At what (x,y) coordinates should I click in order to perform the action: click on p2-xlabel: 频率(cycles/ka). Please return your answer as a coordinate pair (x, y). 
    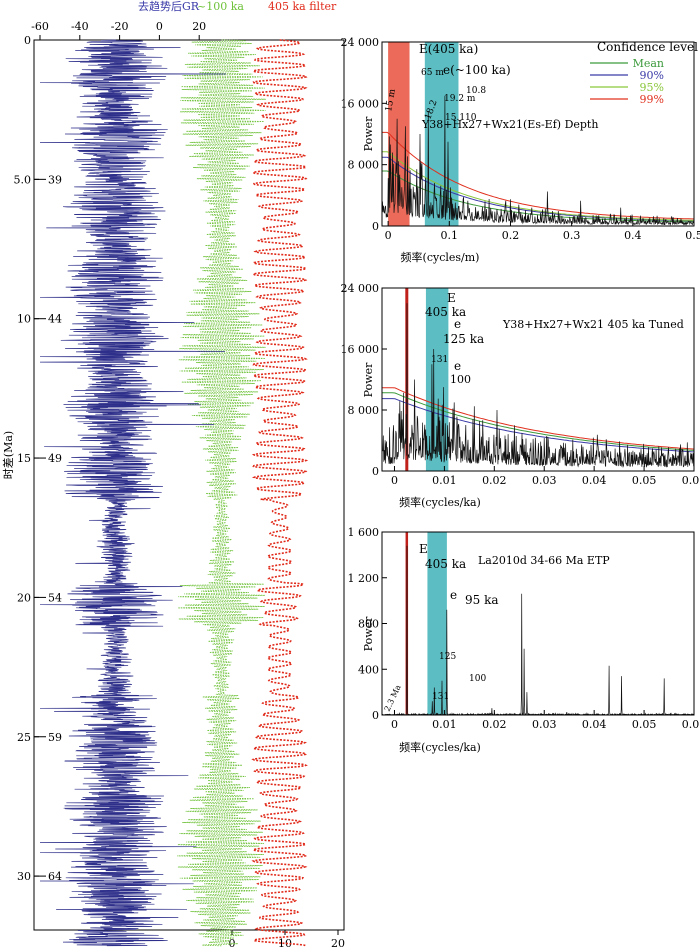
    Looking at the image, I should click on (440, 502).